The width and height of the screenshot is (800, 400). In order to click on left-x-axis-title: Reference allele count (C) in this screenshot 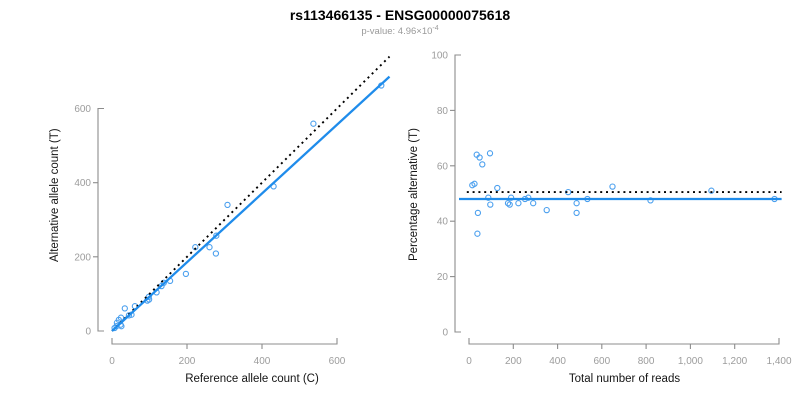, I will do `click(252, 379)`.